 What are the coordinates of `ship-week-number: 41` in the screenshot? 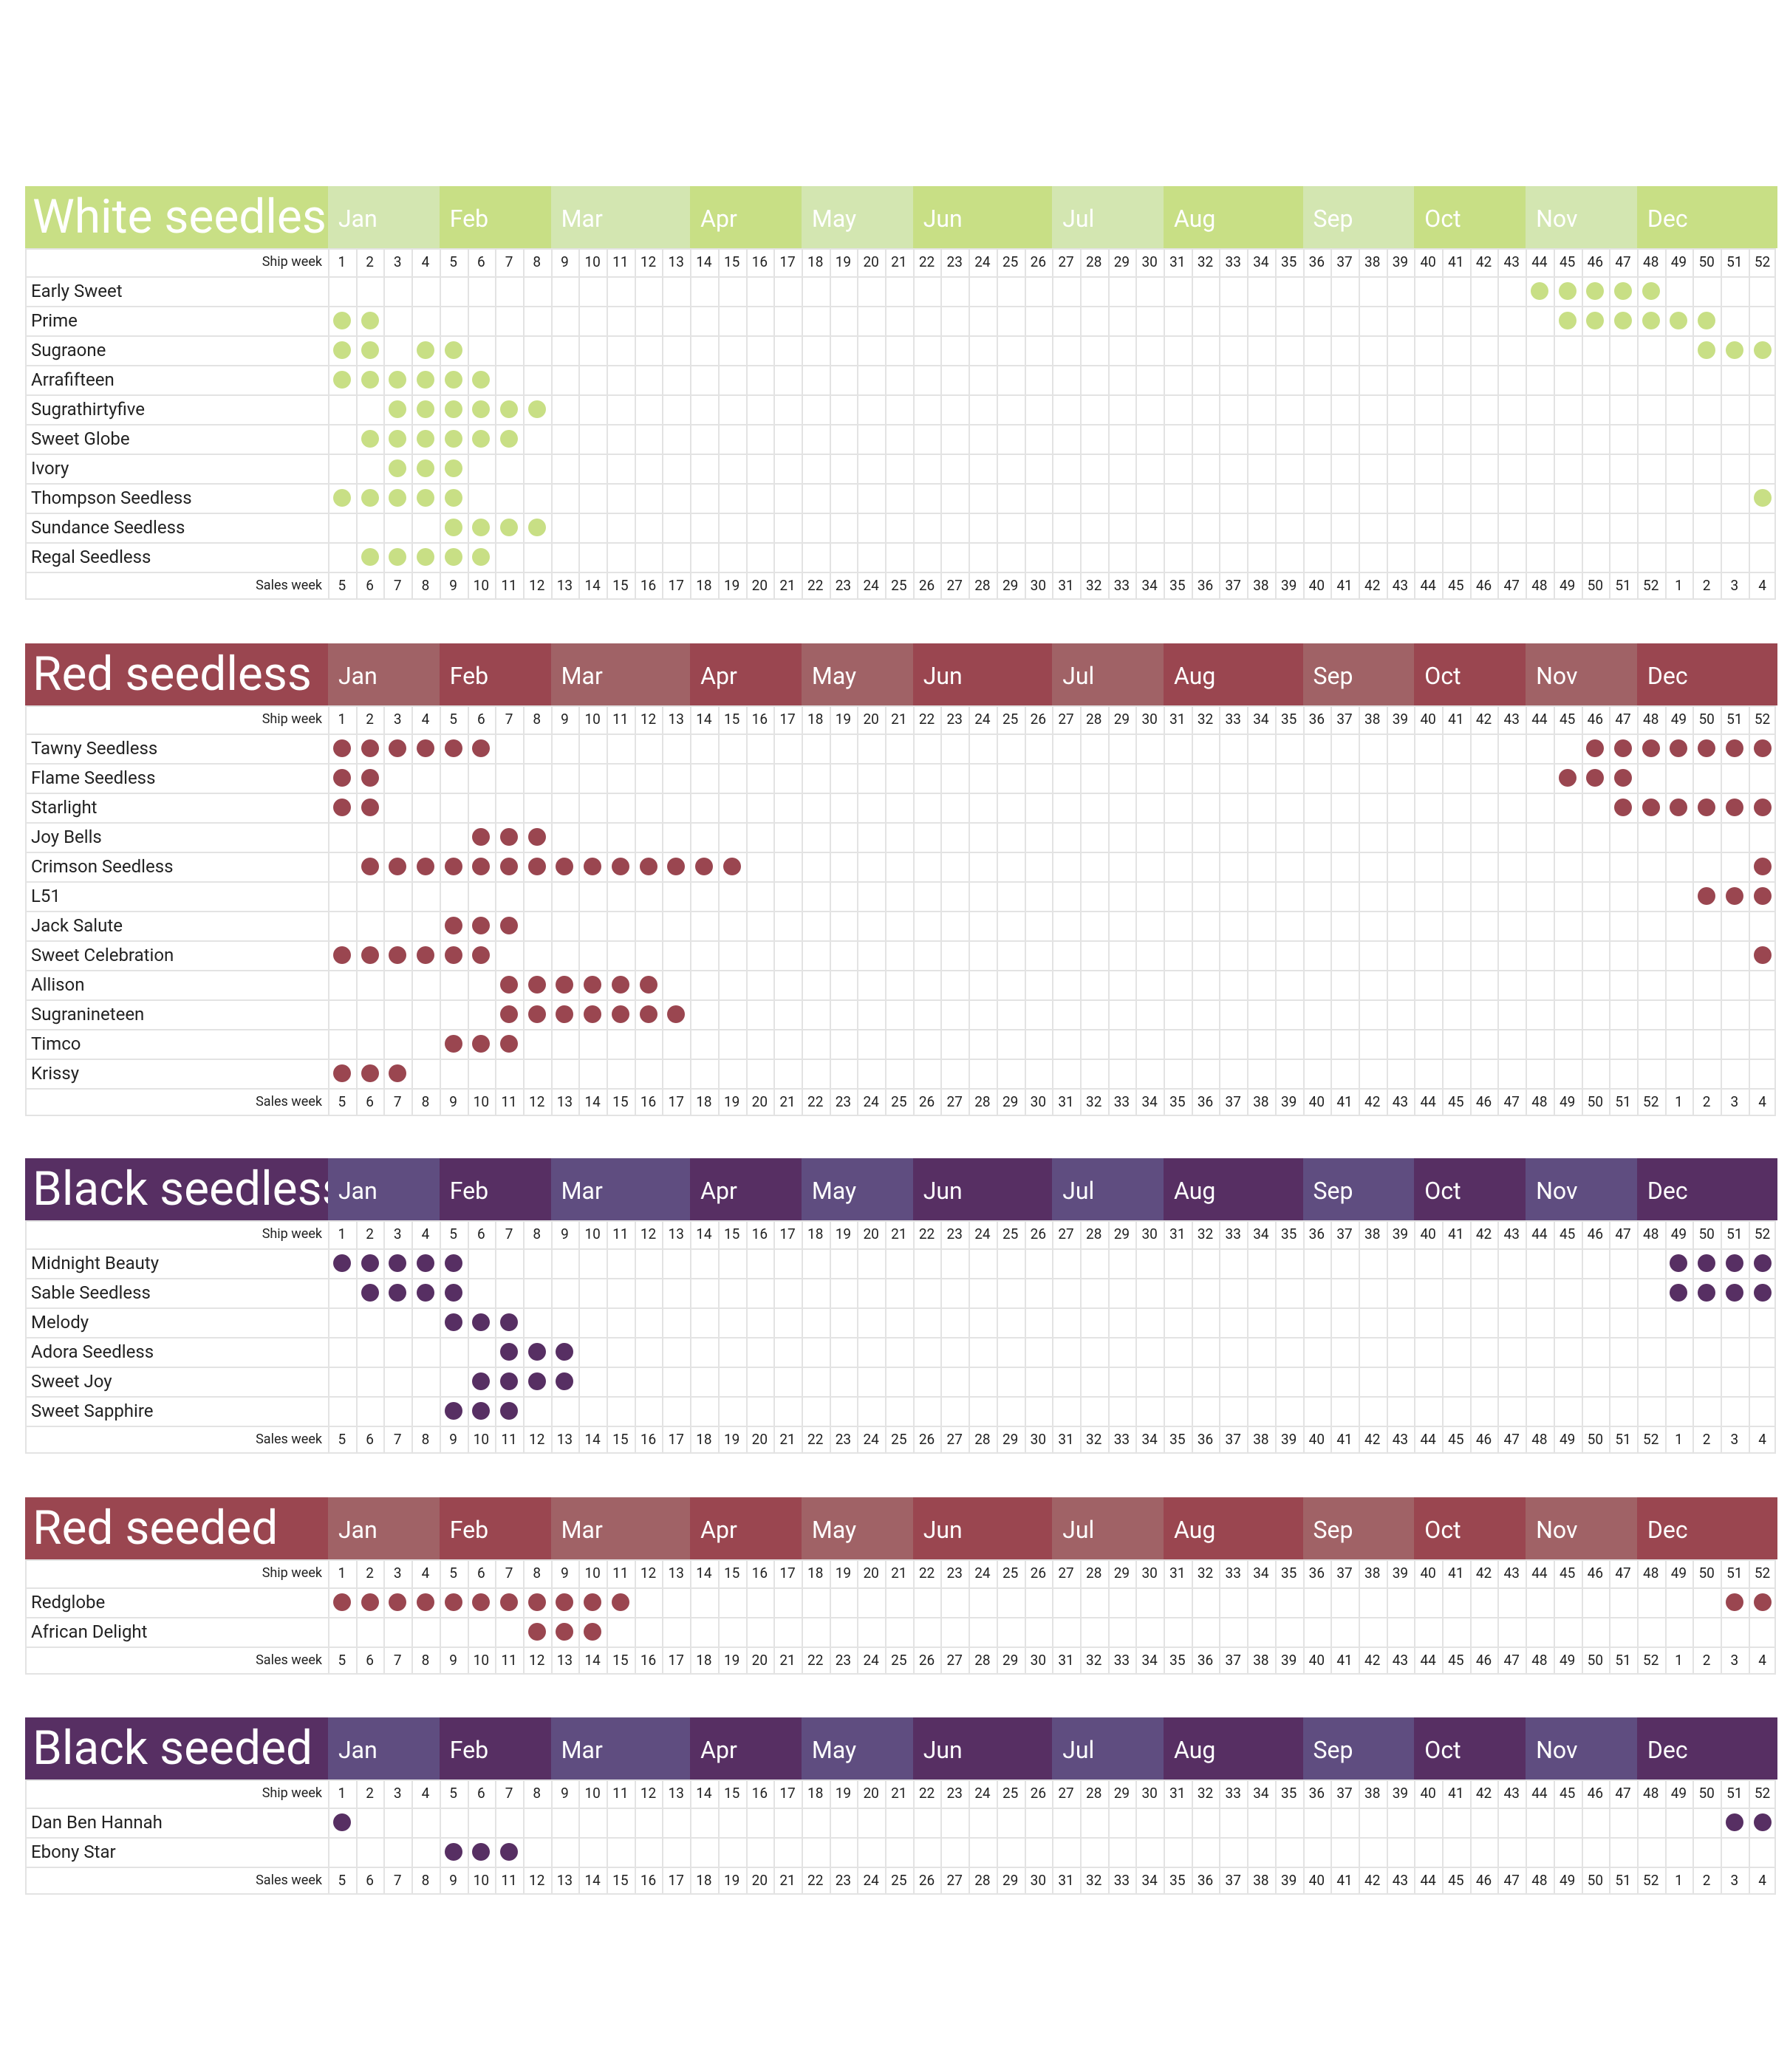 It's located at (1456, 1573).